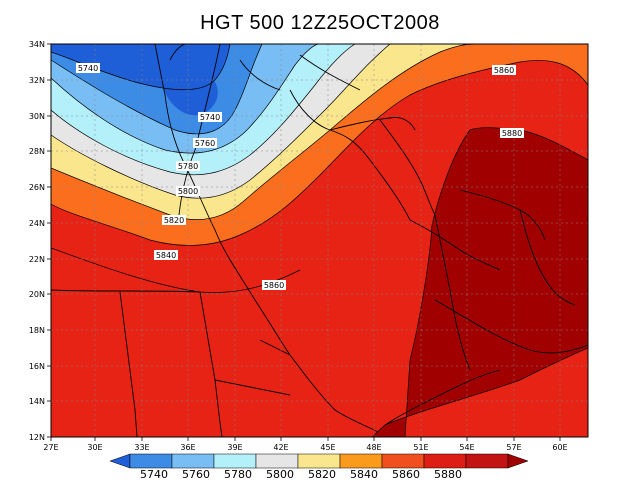 The width and height of the screenshot is (640, 480). I want to click on lat-tick-label: 32N, so click(37, 80).